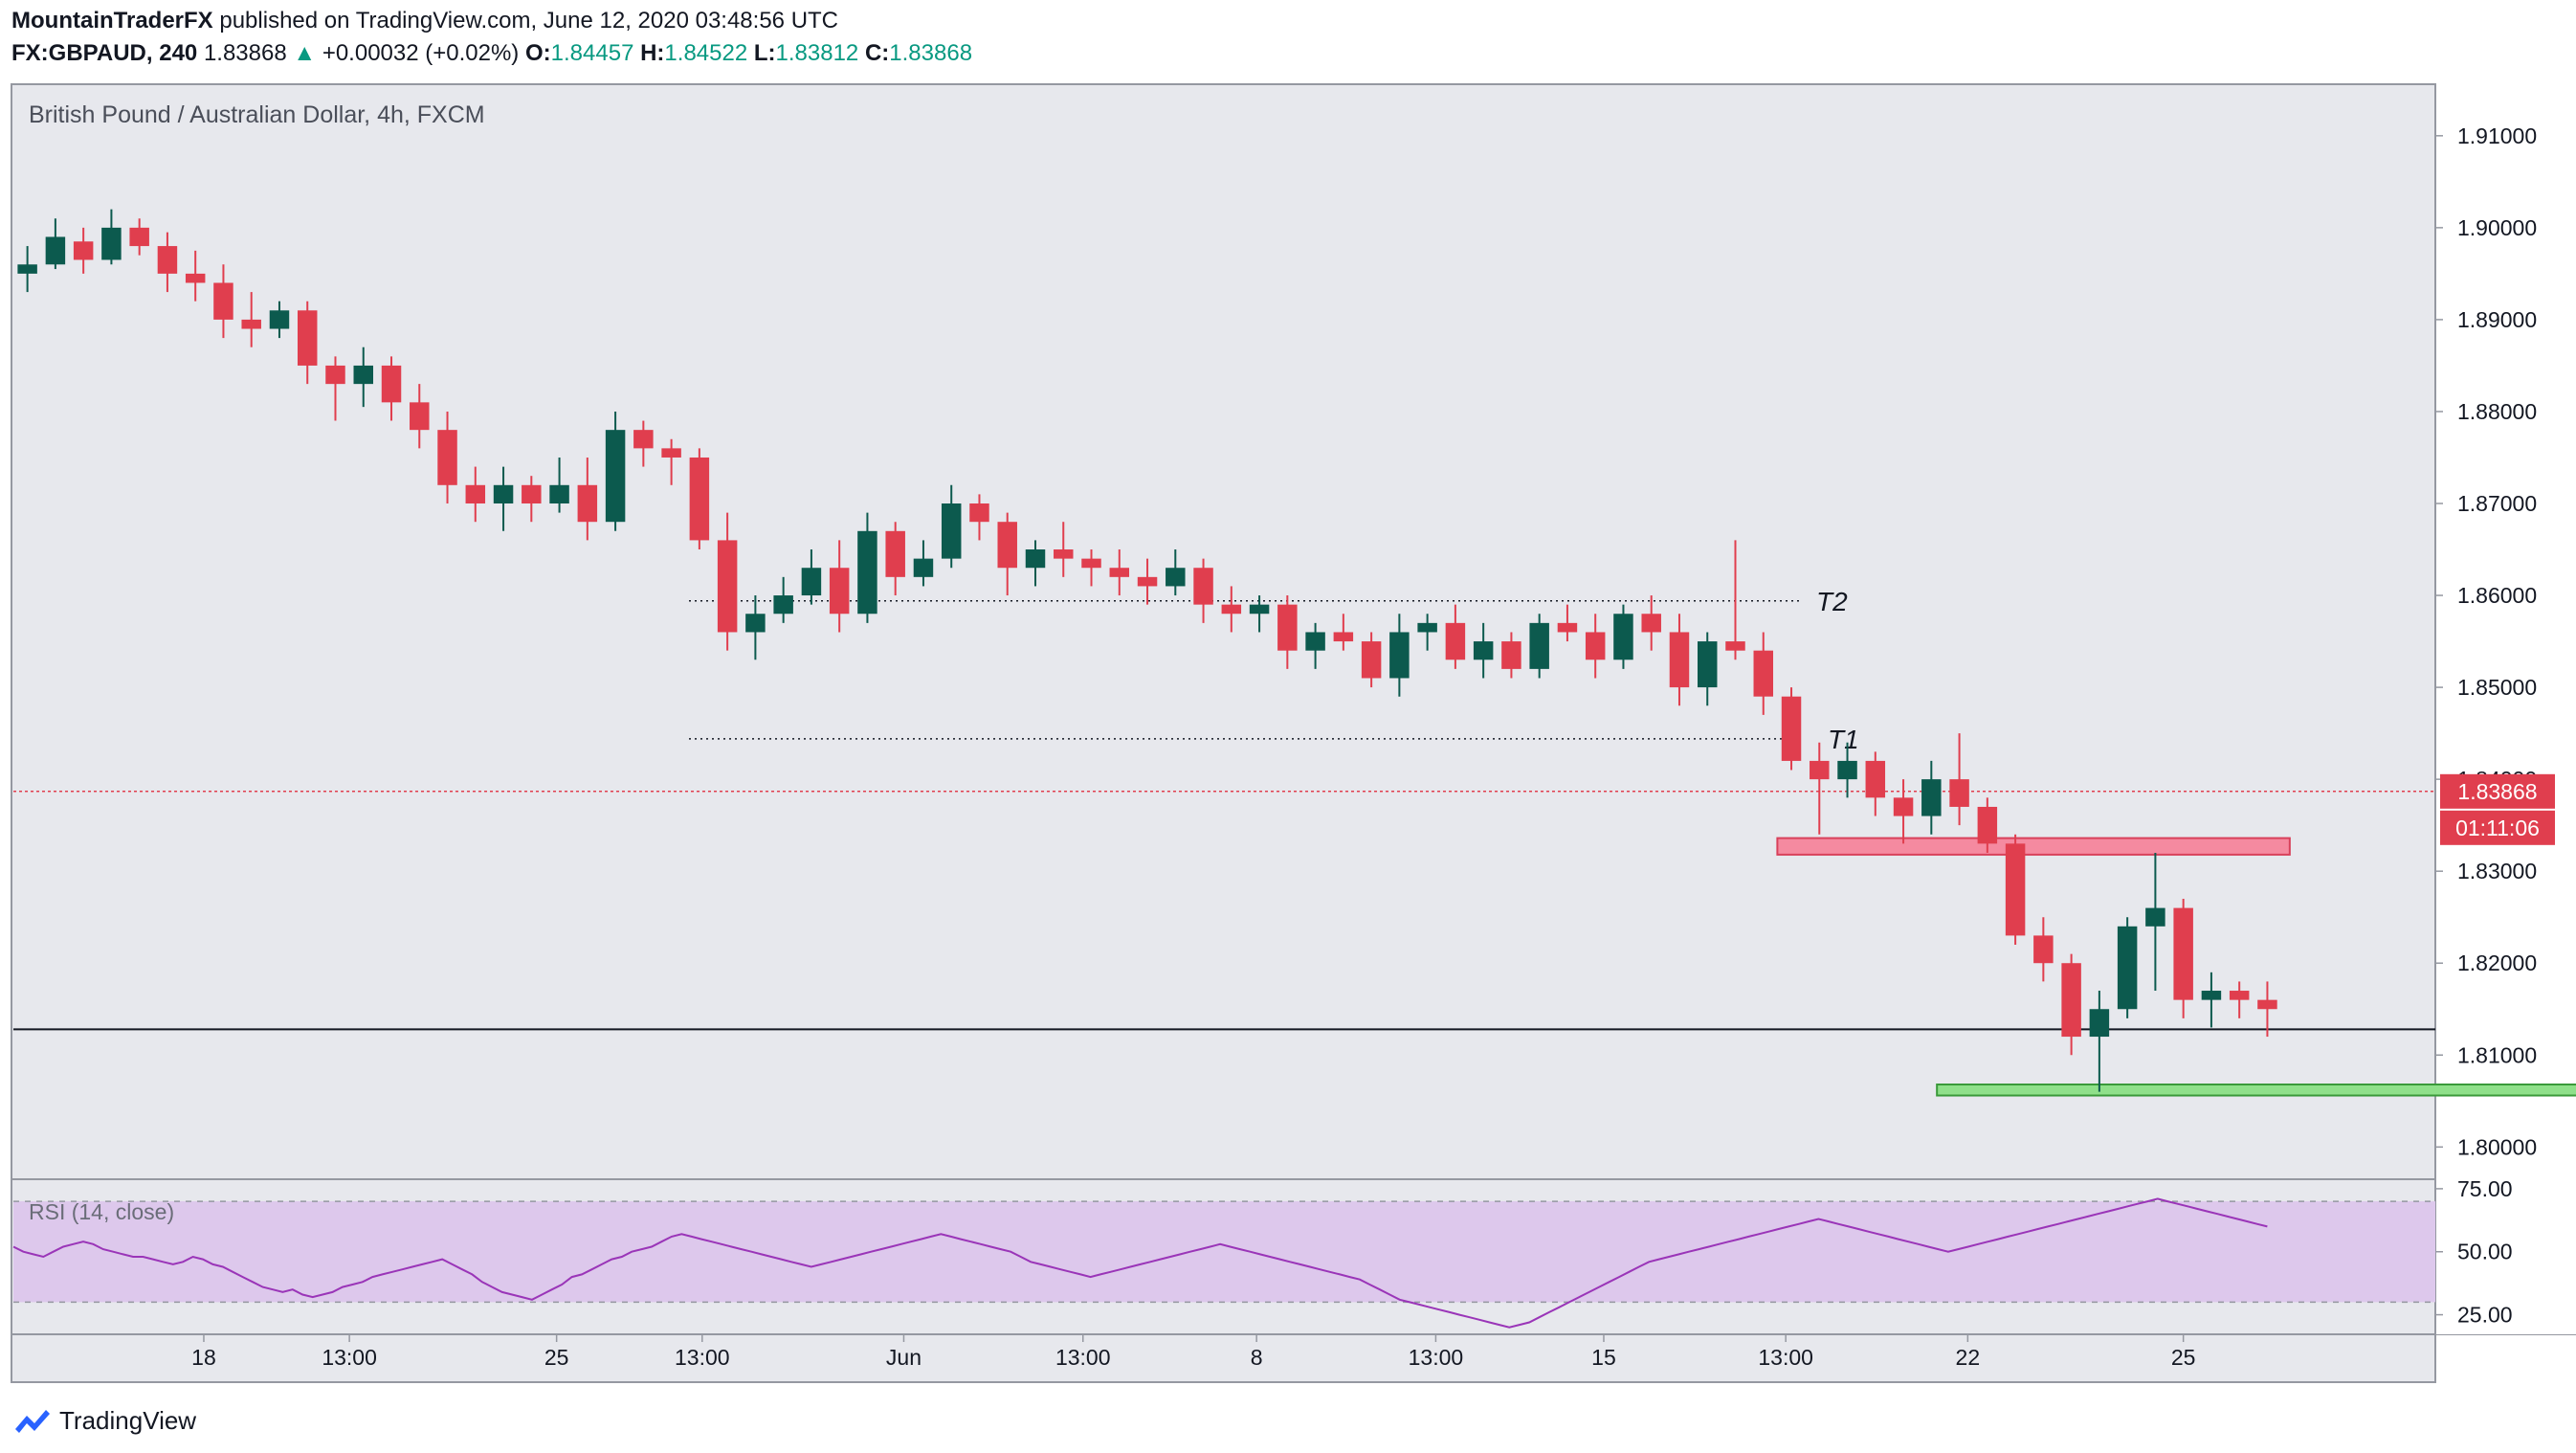  I want to click on rsi-line, so click(1140, 1263).